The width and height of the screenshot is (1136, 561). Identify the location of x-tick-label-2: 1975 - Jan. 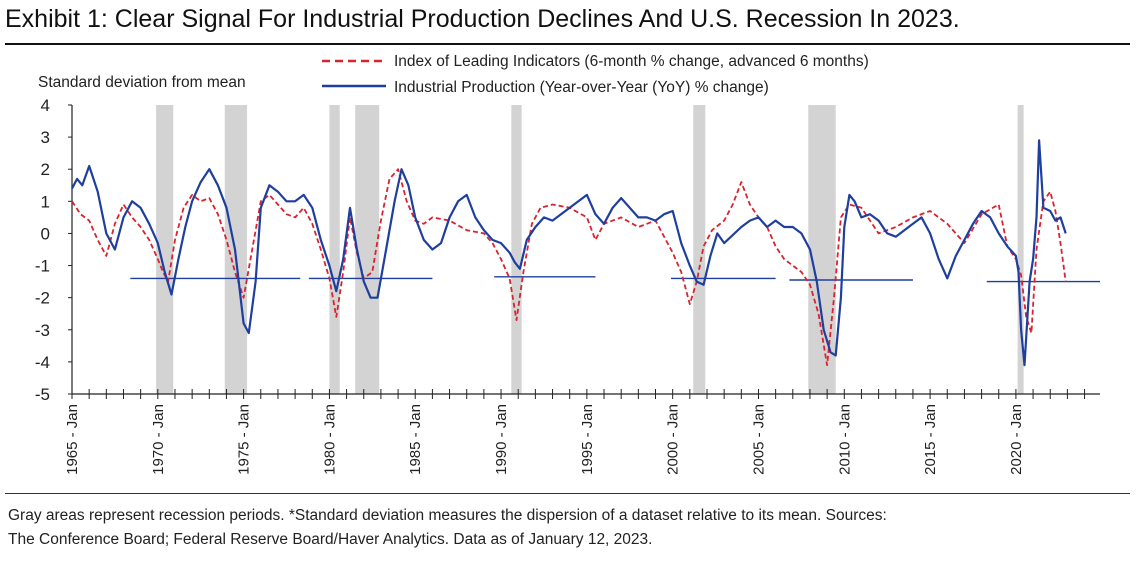
(244, 439).